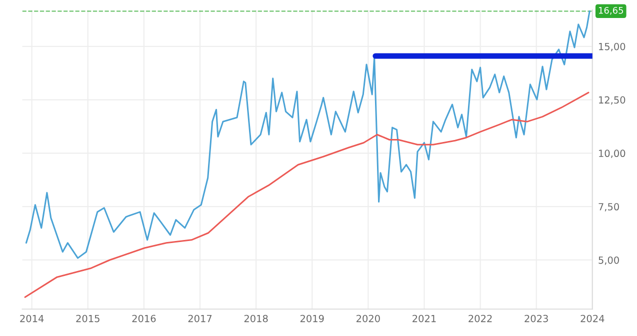 The width and height of the screenshot is (637, 336). I want to click on x-tick-label: 2020, so click(368, 318).